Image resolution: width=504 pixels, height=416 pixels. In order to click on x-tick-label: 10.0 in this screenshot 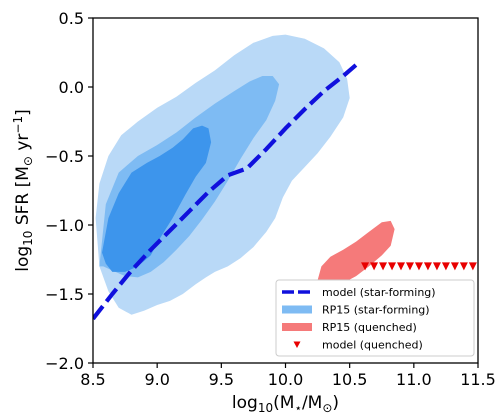, I will do `click(286, 379)`.